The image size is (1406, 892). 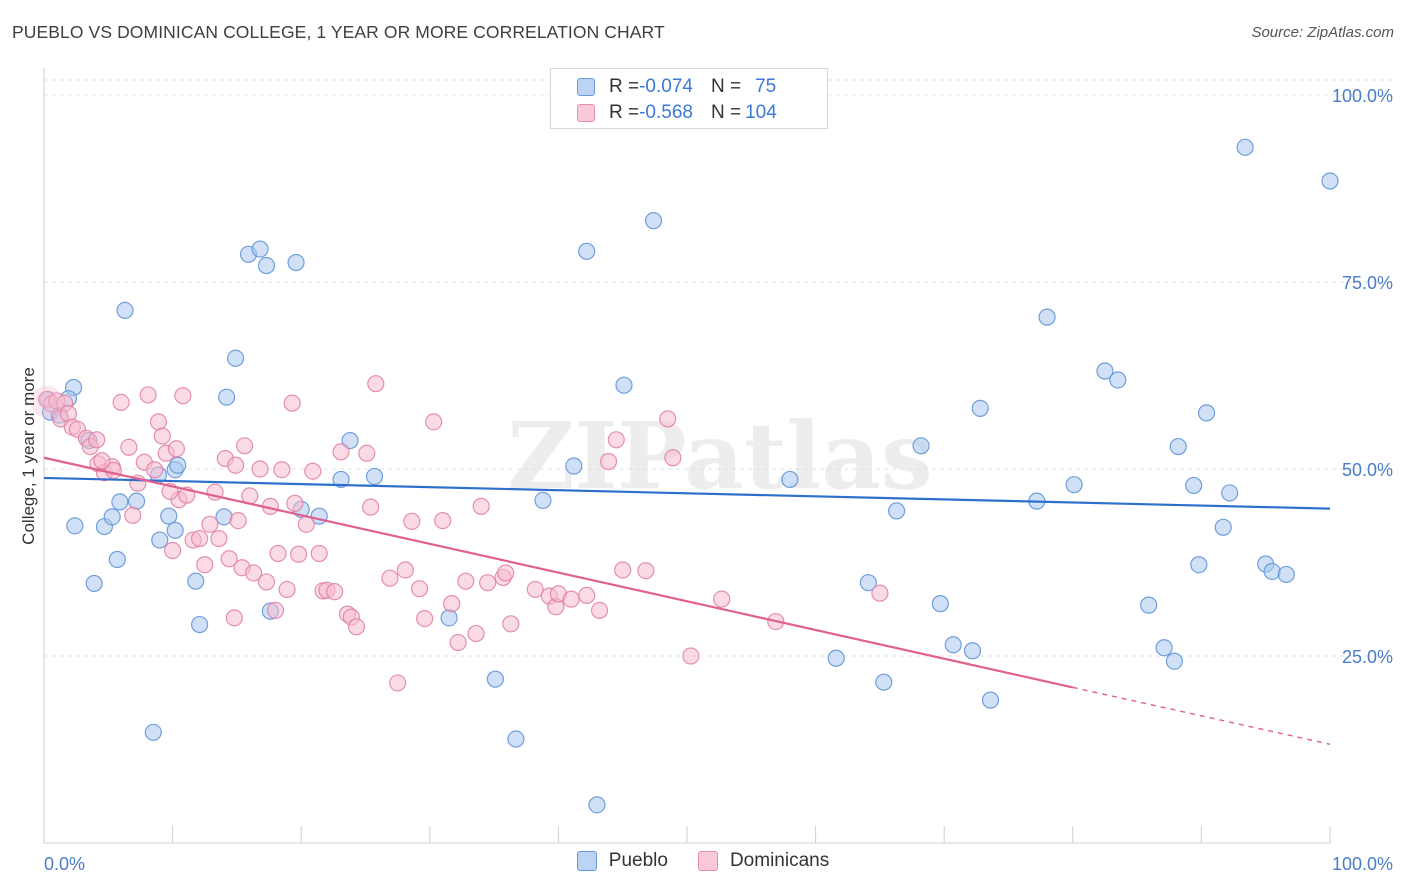 I want to click on dominican-swatch, so click(x=586, y=113).